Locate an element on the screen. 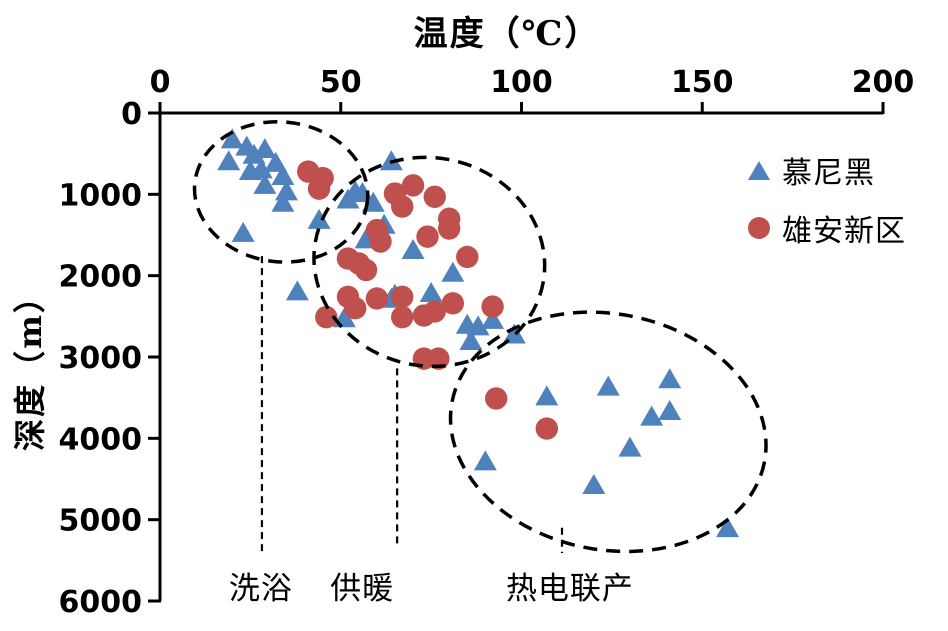 The height and width of the screenshot is (631, 948). y-axis-title: 深度（m） is located at coordinates (30, 365).